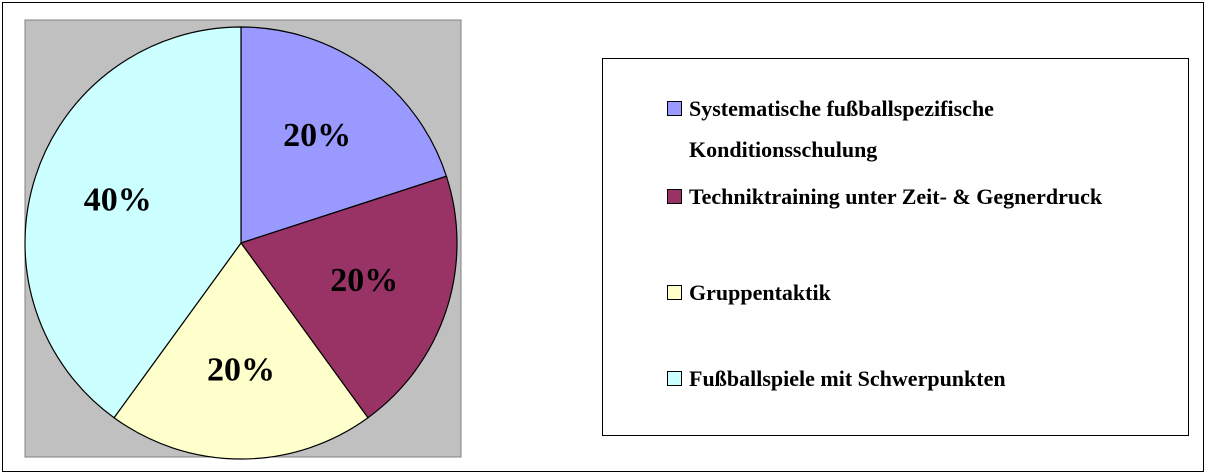 The width and height of the screenshot is (1206, 474). I want to click on legend-label: Gruppentaktik, so click(760, 292).